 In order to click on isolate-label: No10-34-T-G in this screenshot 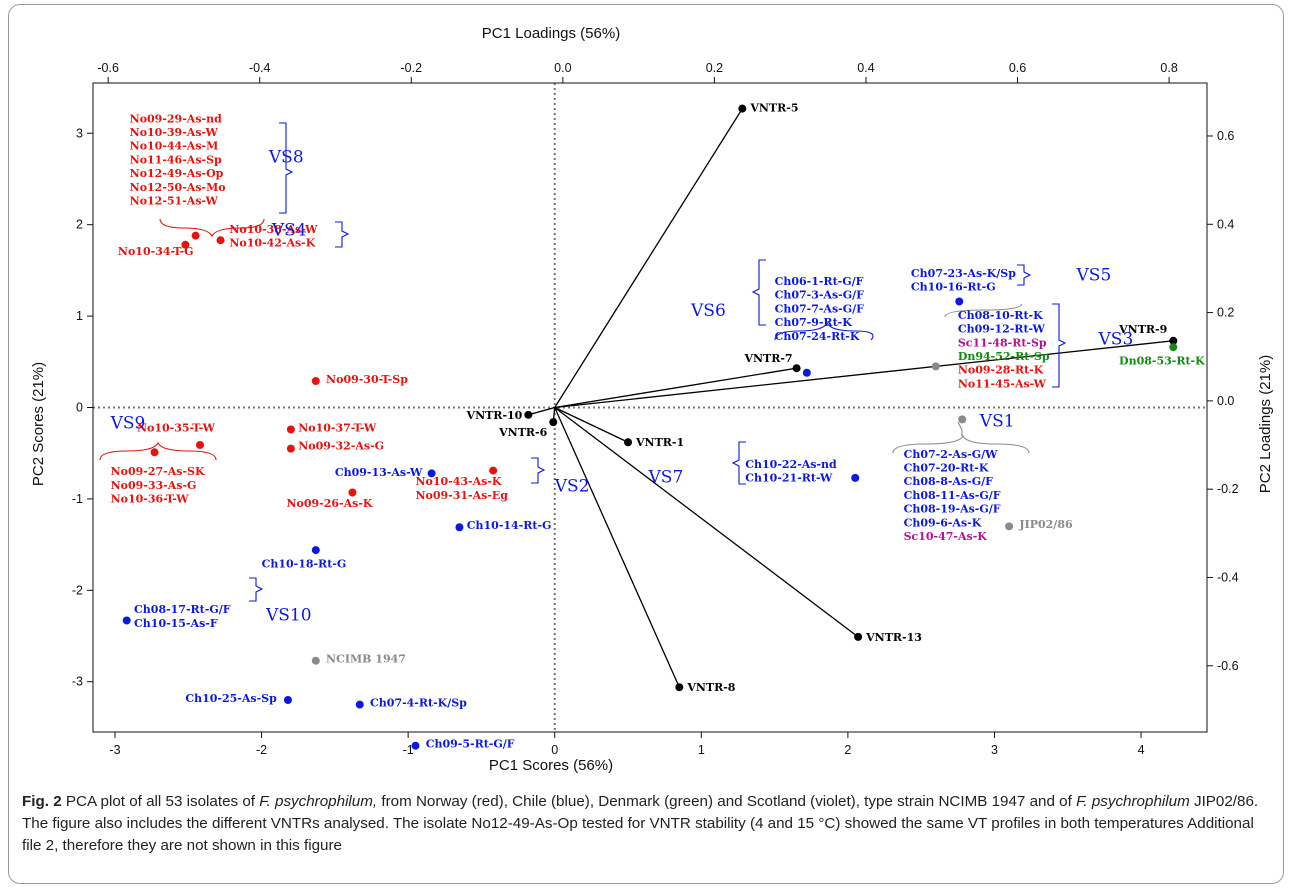, I will do `click(156, 251)`.